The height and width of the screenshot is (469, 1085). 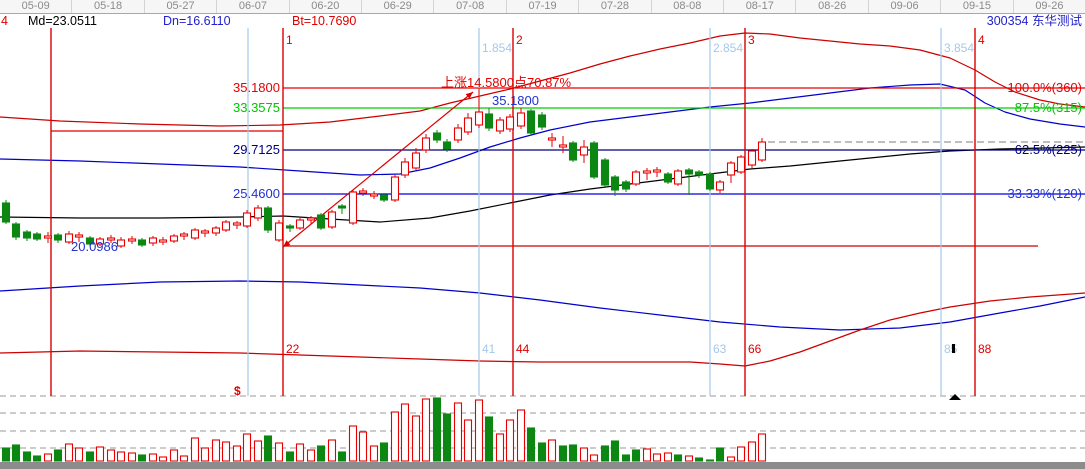 I want to click on chart-annotation: 20.0986, so click(x=94, y=246).